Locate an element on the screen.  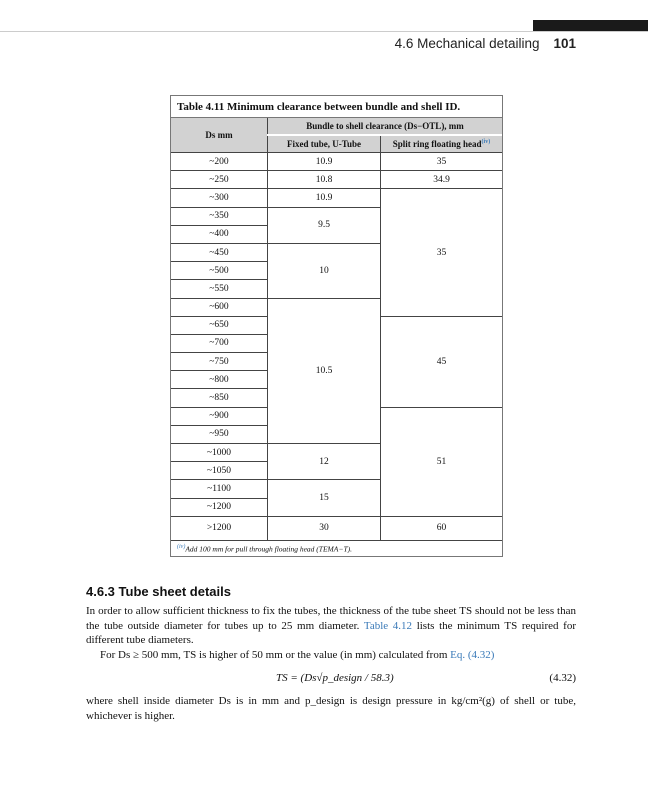
table-row: ~650 45 is located at coordinates (336, 361).